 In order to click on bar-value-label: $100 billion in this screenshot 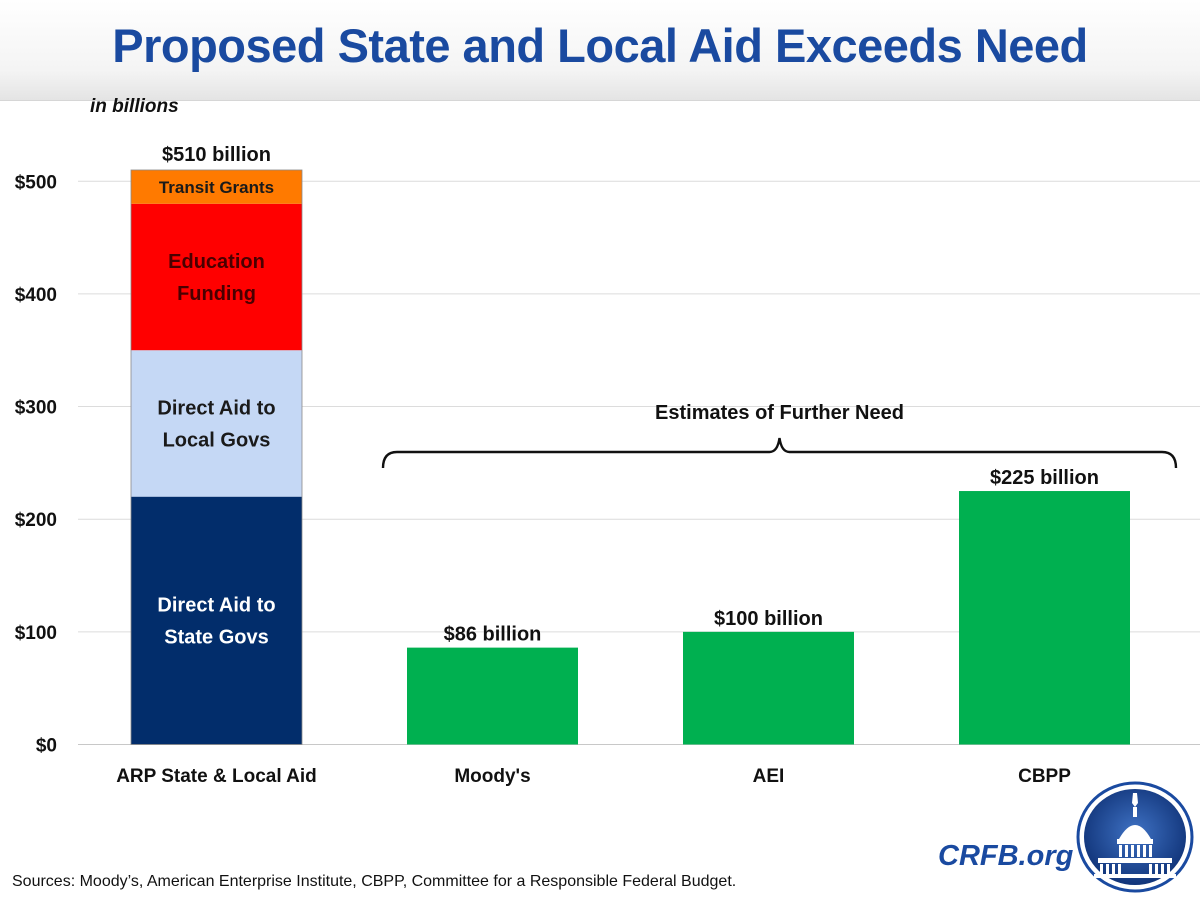, I will do `click(768, 619)`.